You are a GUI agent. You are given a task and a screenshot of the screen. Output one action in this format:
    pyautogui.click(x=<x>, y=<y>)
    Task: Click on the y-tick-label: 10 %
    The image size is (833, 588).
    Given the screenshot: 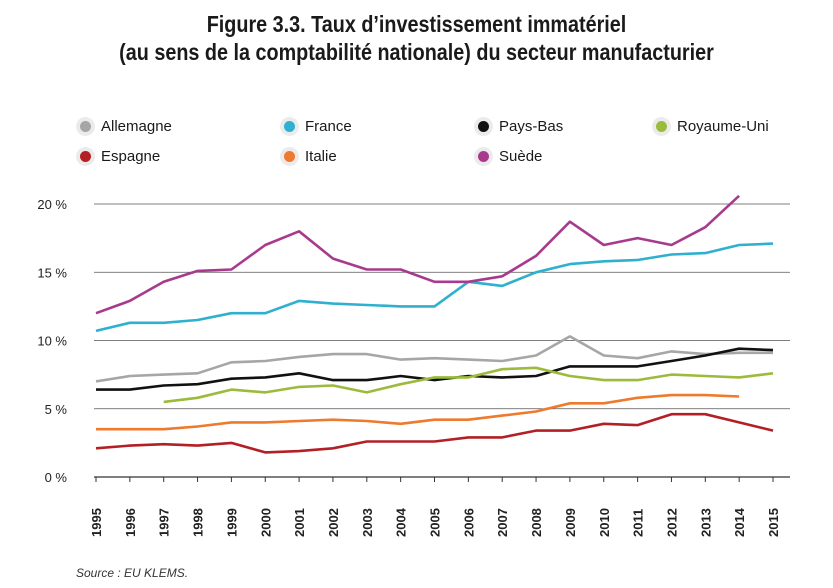 What is the action you would take?
    pyautogui.click(x=52, y=341)
    